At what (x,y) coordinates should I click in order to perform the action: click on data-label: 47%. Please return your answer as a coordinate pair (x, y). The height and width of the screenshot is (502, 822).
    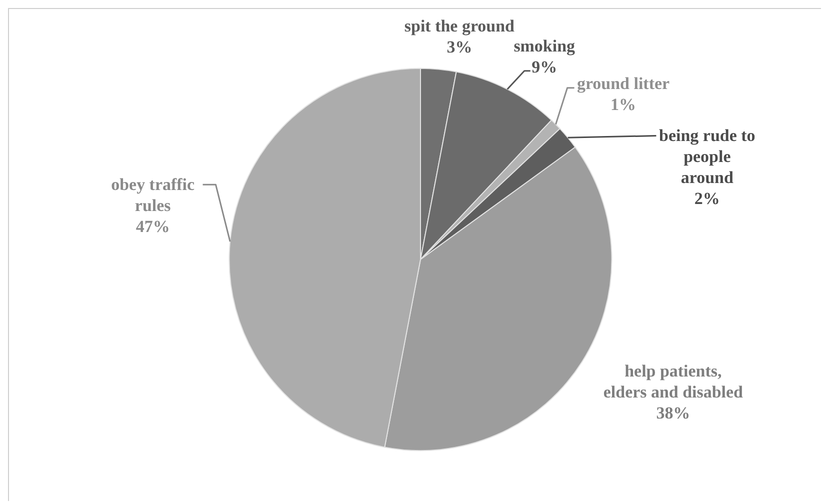
    Looking at the image, I should click on (153, 226).